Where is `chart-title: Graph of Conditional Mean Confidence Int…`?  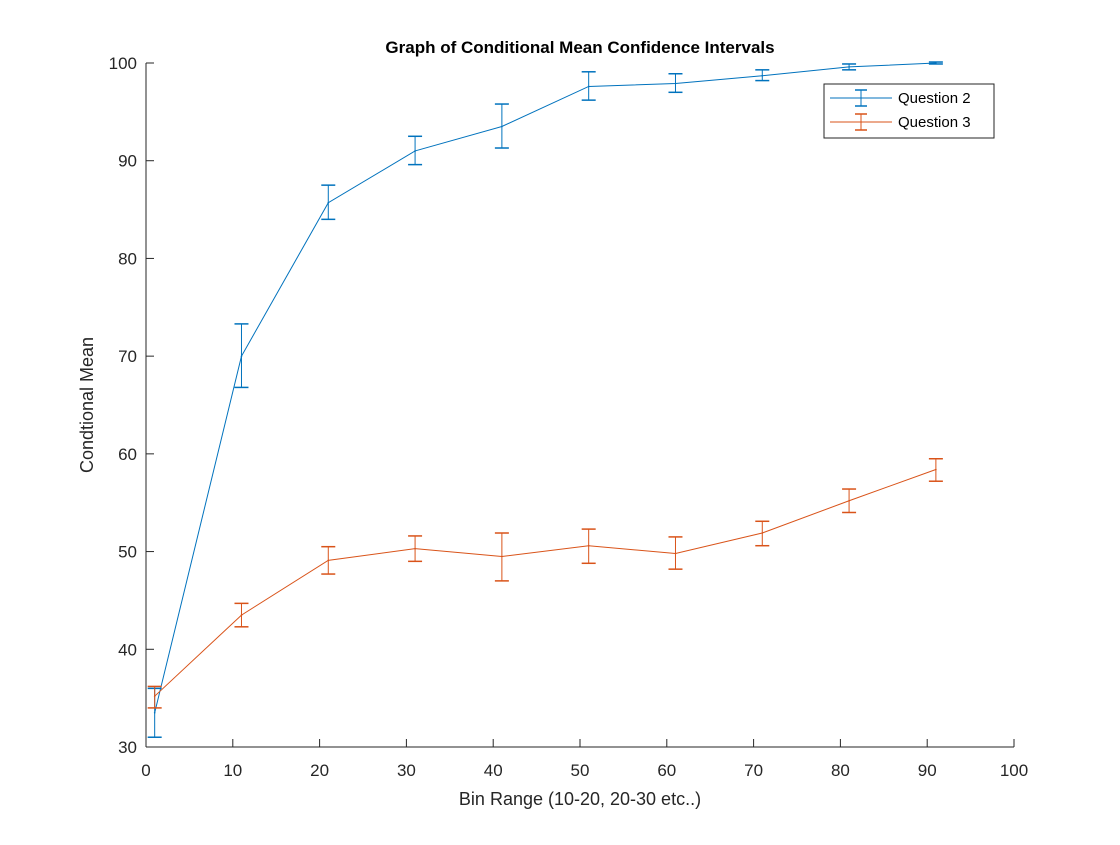
chart-title: Graph of Conditional Mean Confidence Int… is located at coordinates (579, 47).